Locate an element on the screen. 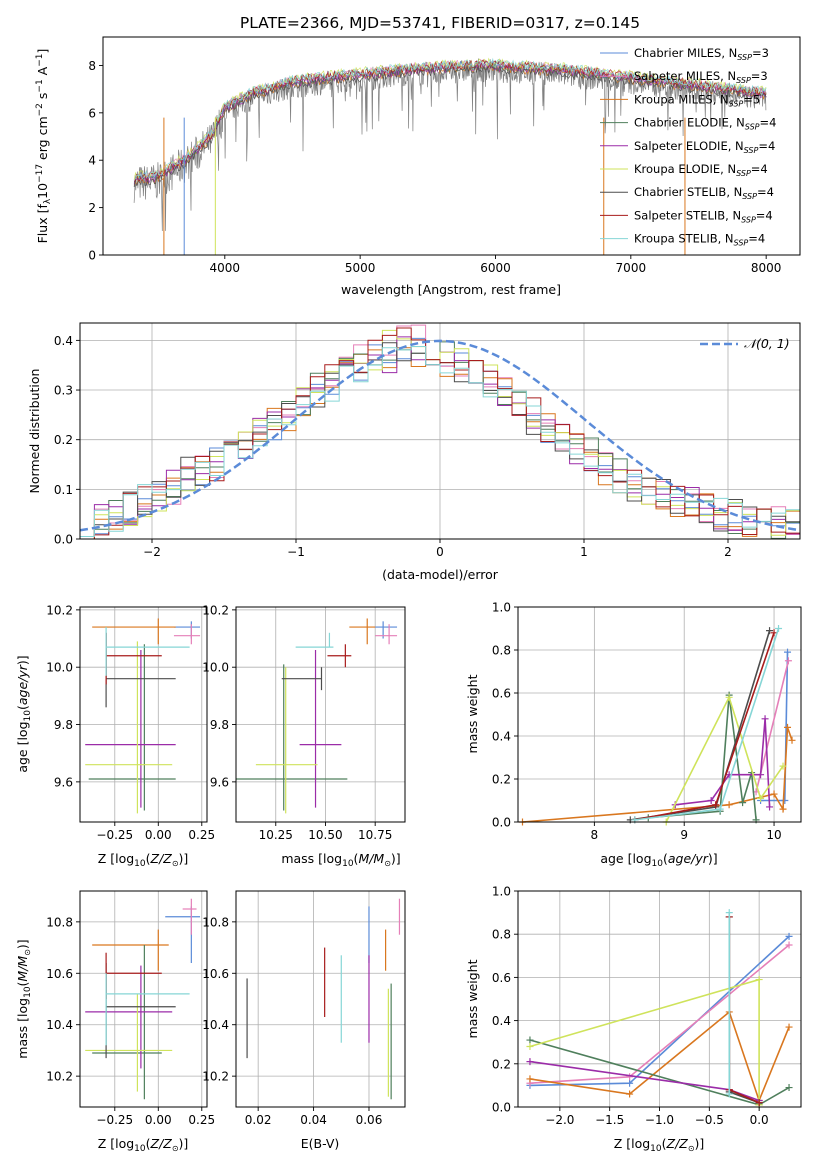  x-tick-label: −1.5 is located at coordinates (609, 1120).